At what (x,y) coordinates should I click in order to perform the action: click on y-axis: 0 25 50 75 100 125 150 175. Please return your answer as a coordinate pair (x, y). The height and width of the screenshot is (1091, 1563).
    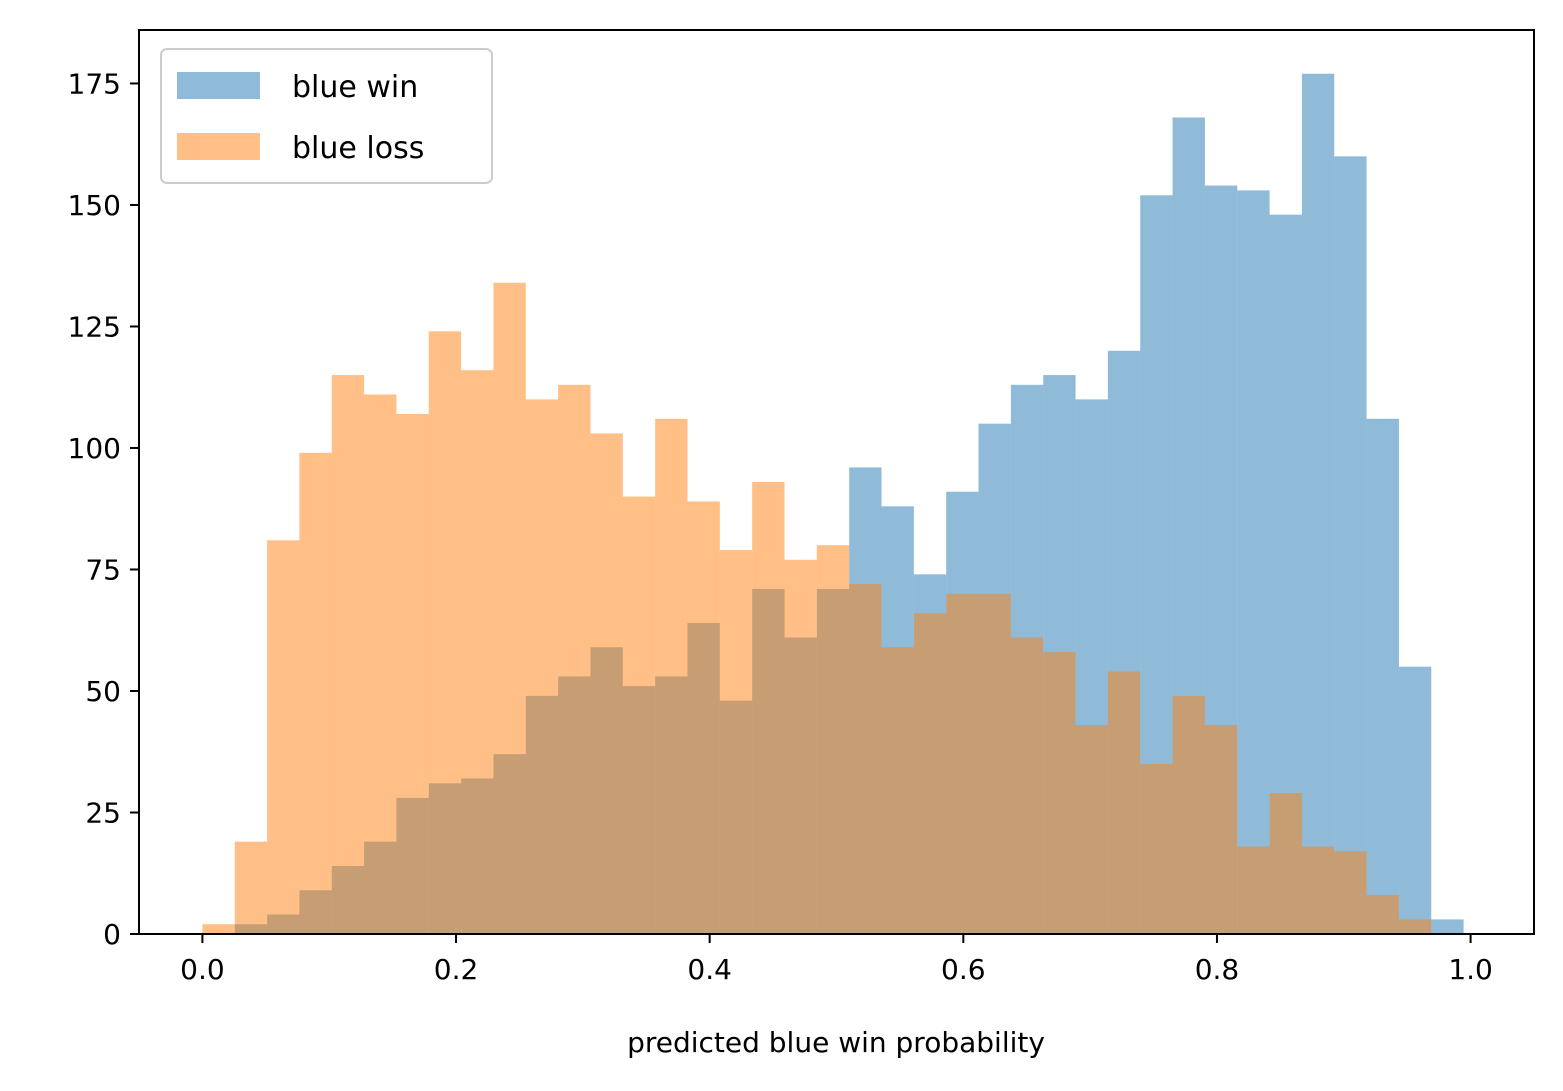
    Looking at the image, I should click on (103, 509).